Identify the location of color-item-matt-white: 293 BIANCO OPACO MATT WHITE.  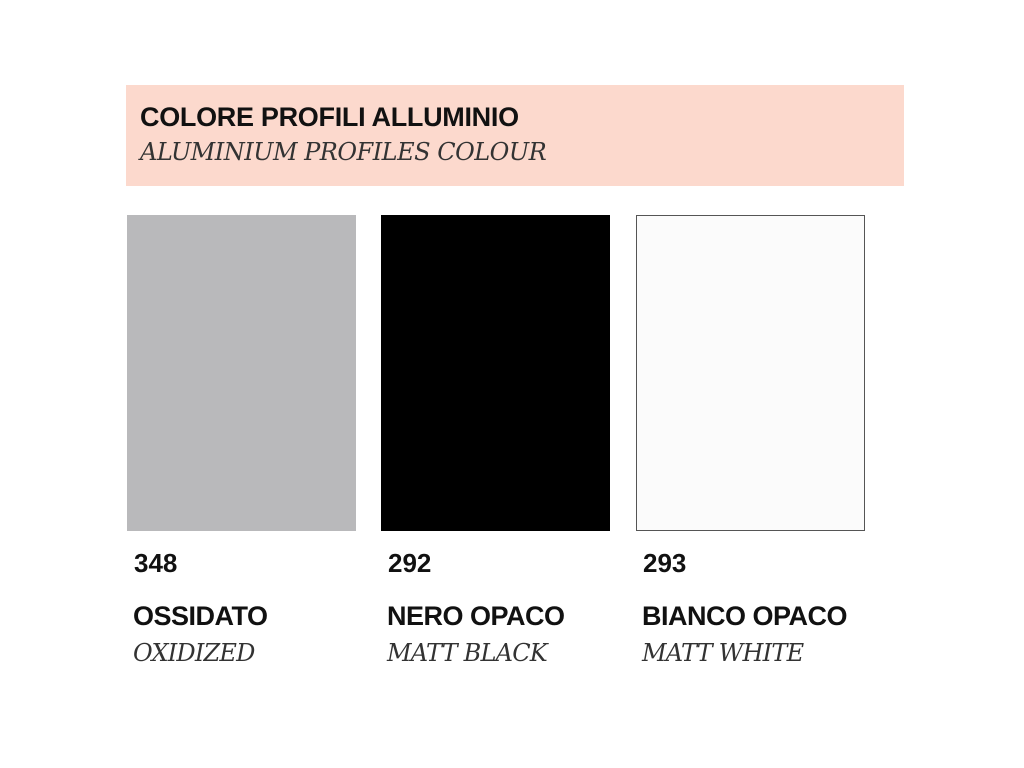
(750, 441).